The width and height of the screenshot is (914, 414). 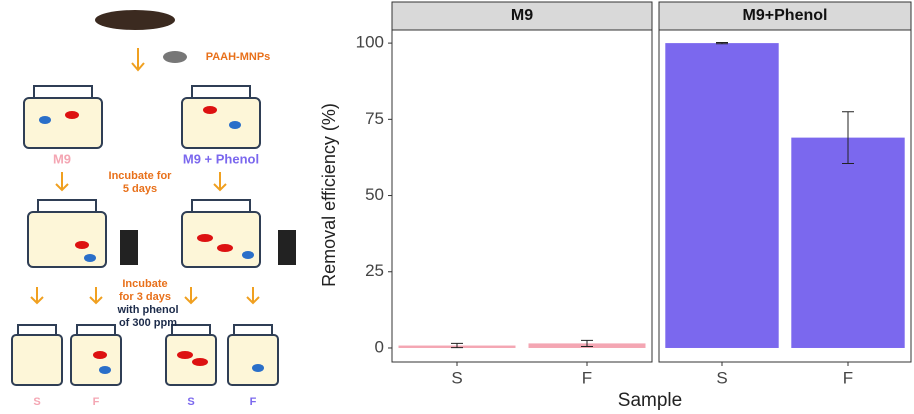 What do you see at coordinates (221, 158) in the screenshot?
I see `medium-label: M9 + Phenol` at bounding box center [221, 158].